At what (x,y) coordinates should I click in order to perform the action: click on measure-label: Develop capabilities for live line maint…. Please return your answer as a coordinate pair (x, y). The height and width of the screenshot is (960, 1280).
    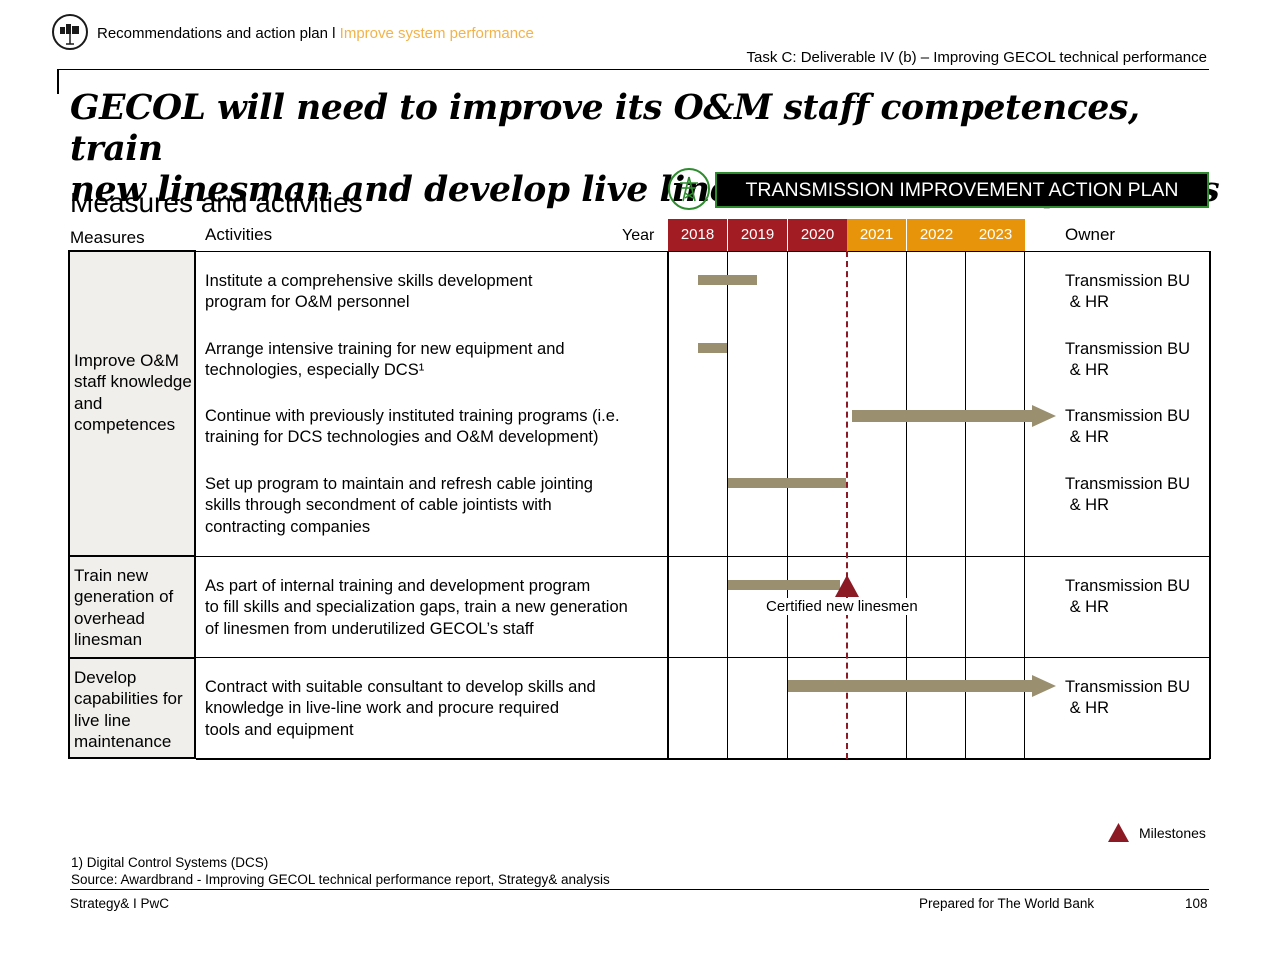
    Looking at the image, I should click on (128, 709).